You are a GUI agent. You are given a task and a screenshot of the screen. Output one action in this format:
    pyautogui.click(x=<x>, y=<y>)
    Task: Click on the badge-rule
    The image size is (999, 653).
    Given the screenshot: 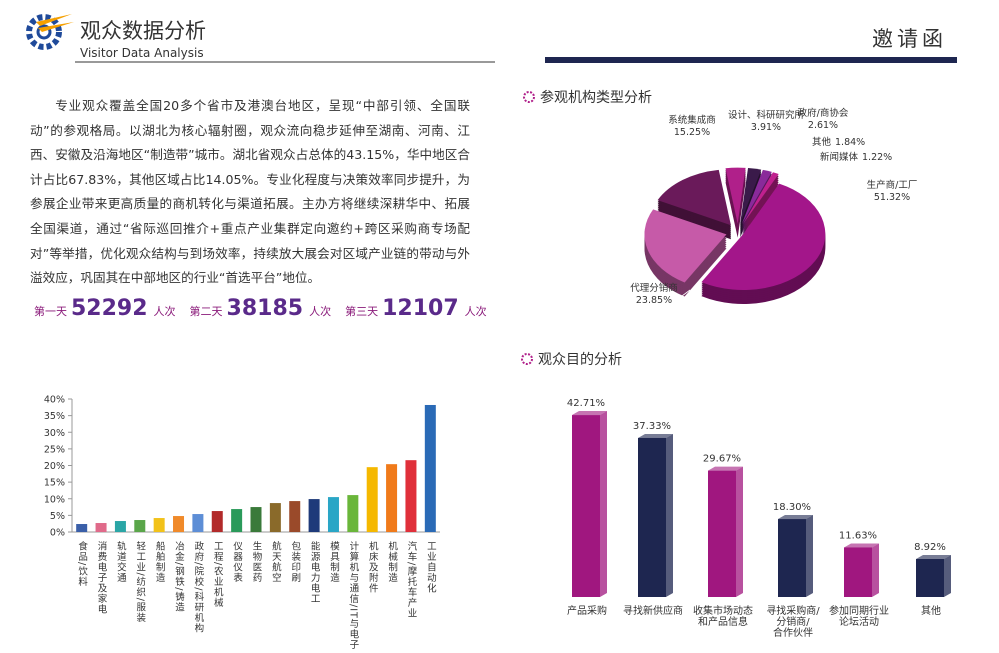 What is the action you would take?
    pyautogui.click(x=751, y=60)
    